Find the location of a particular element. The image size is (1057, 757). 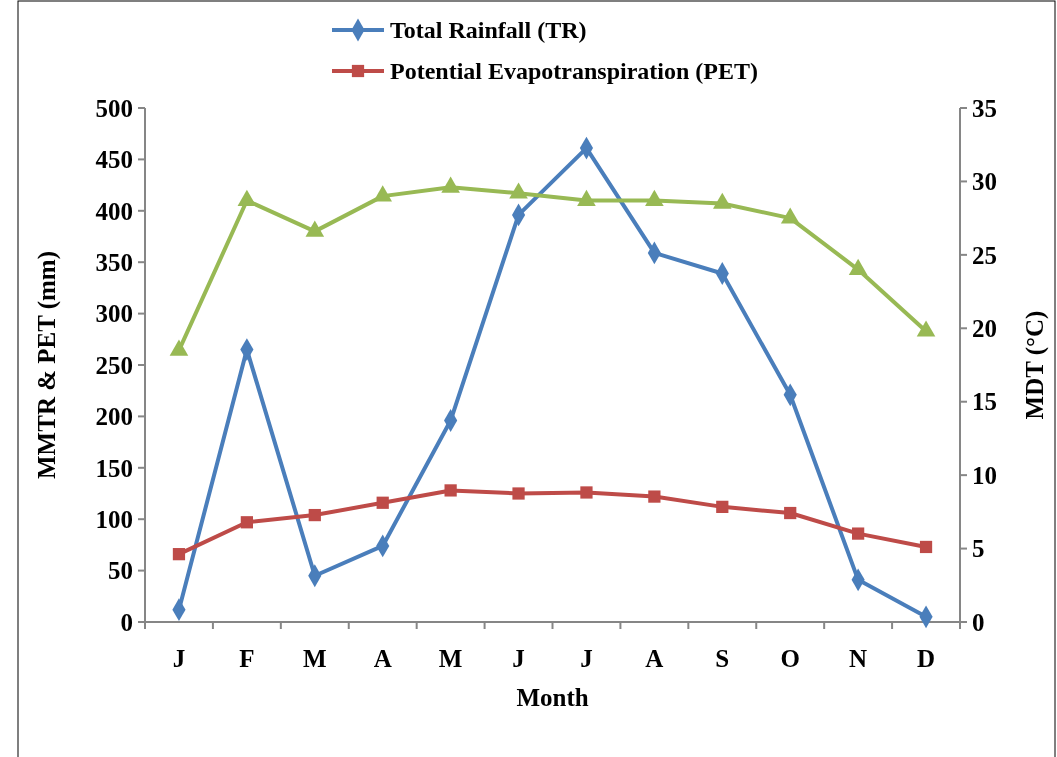

y-tick-label: 150 is located at coordinates (114, 468).